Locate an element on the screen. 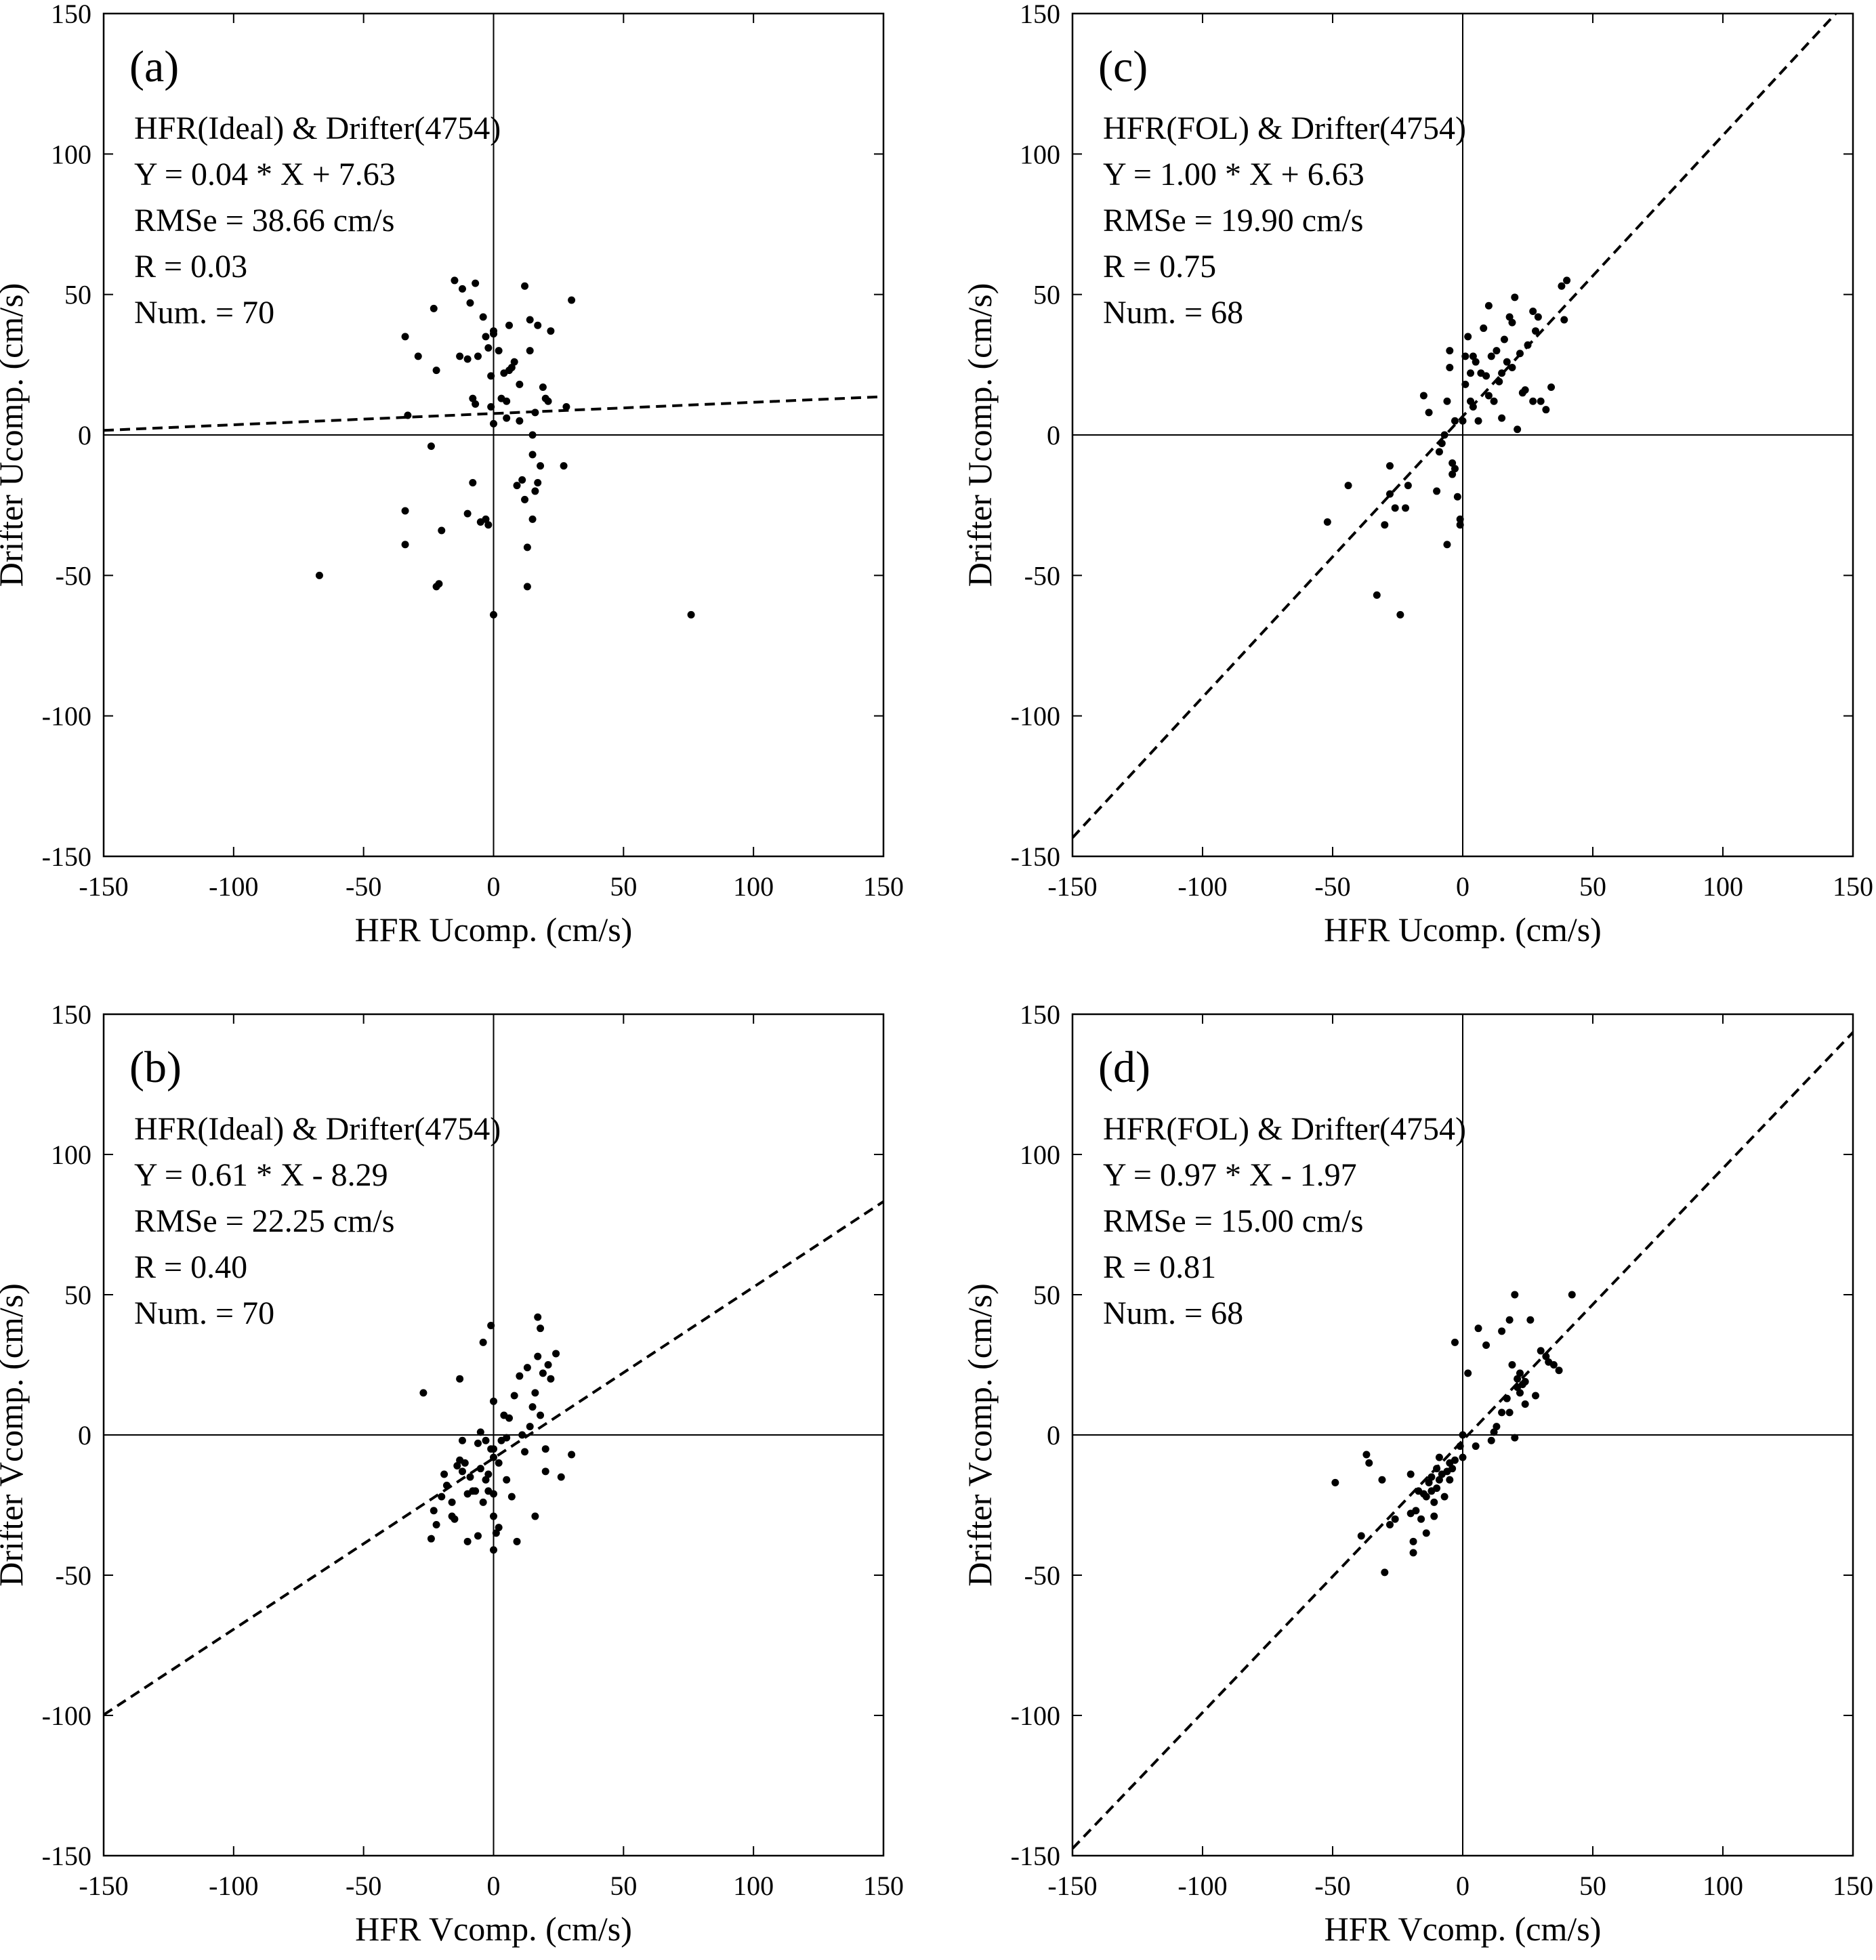 The width and height of the screenshot is (1876, 1960). stat-line: Num. = 68 is located at coordinates (1173, 1313).